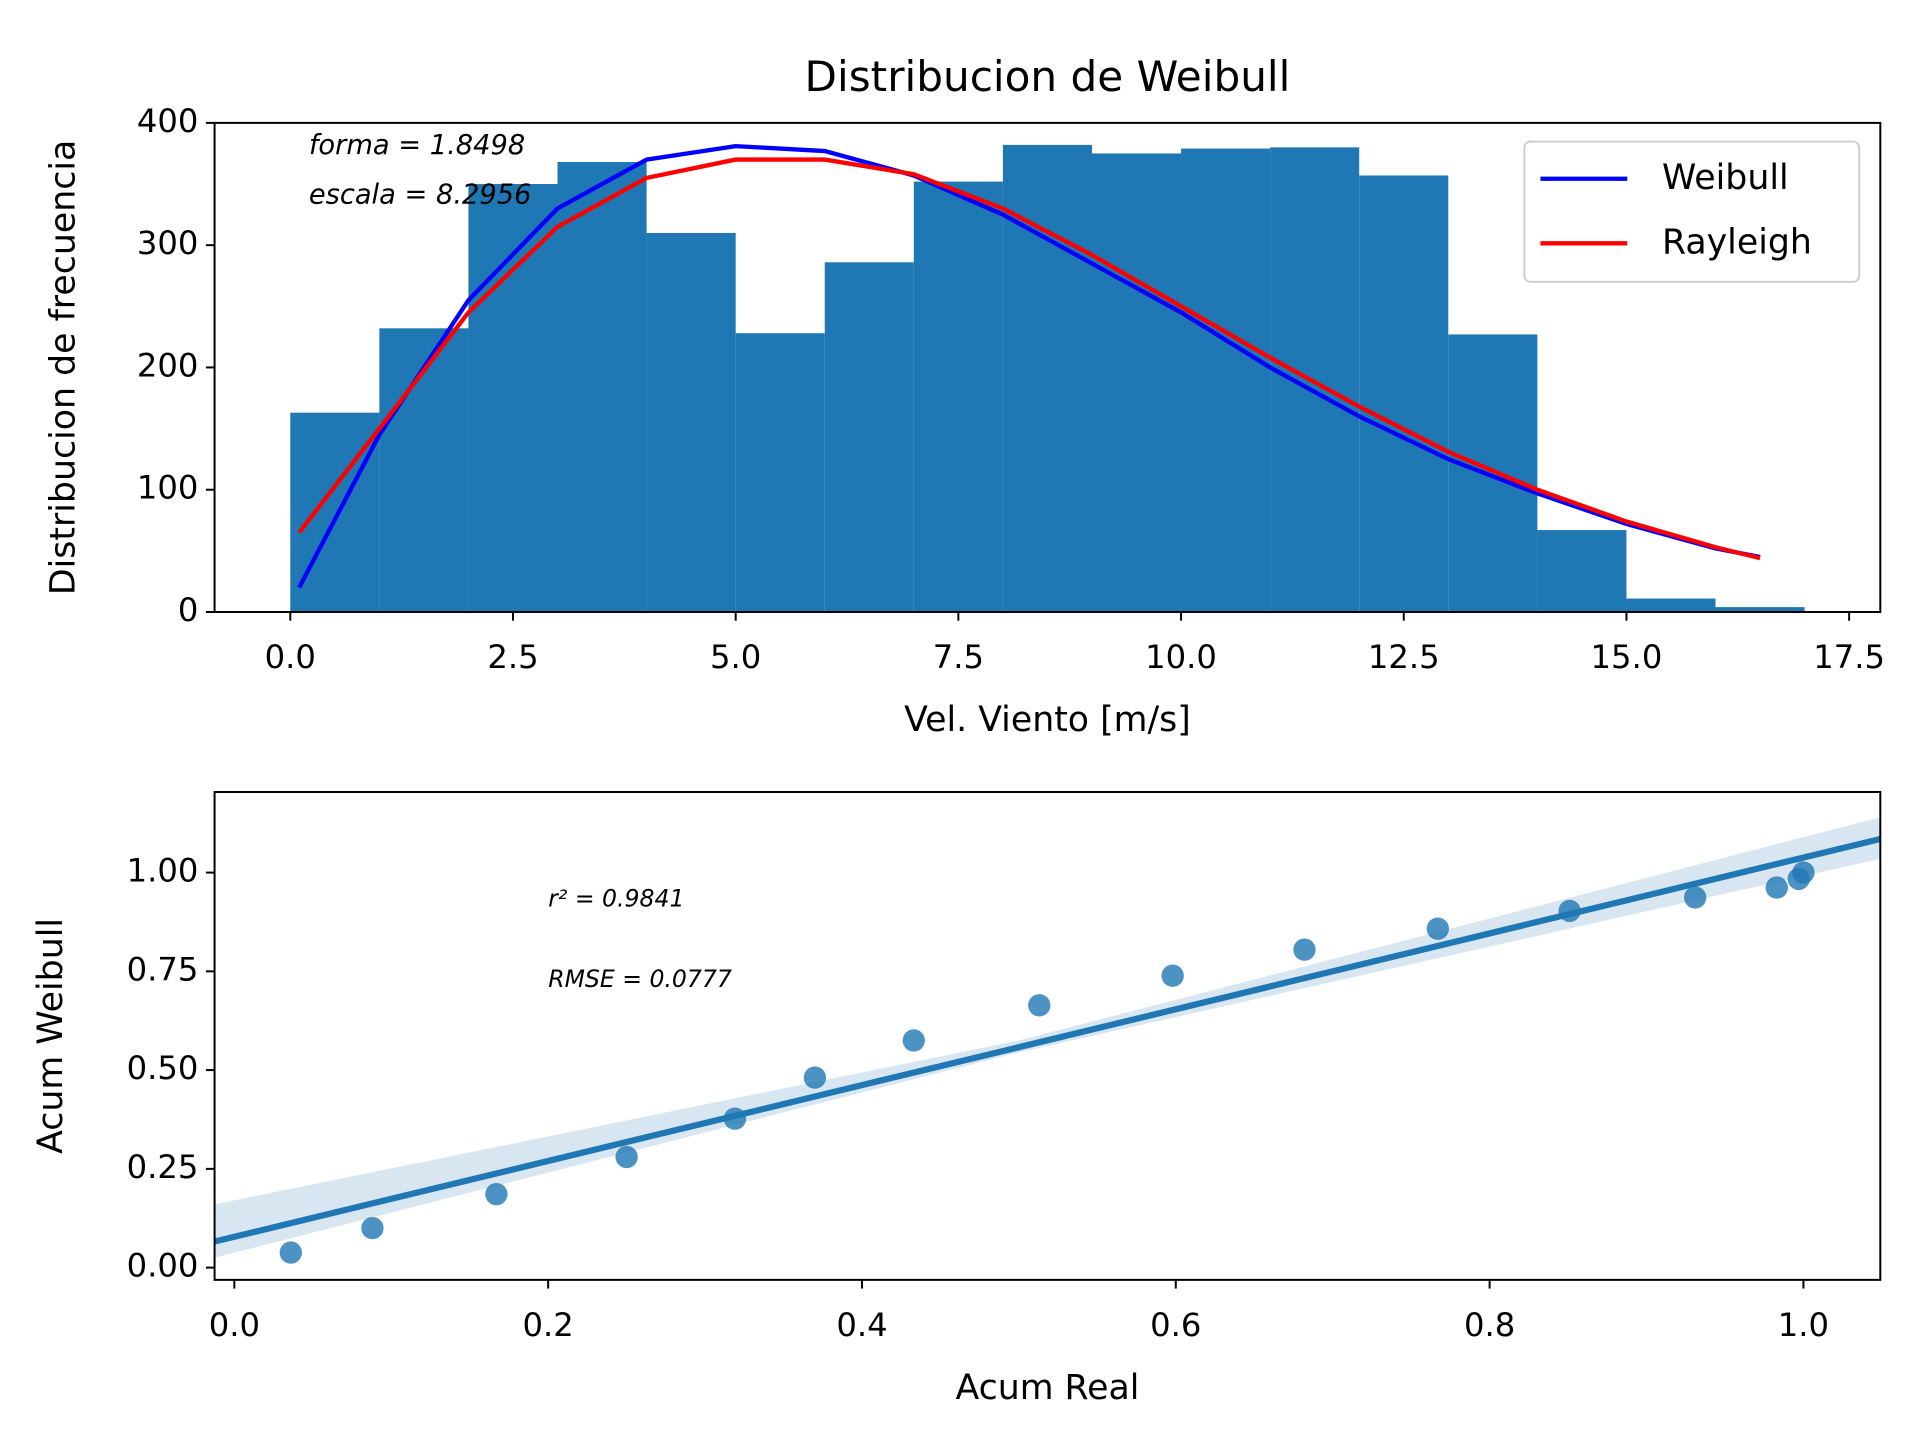 The height and width of the screenshot is (1440, 1920). I want to click on y-tick-label: 300, so click(168, 243).